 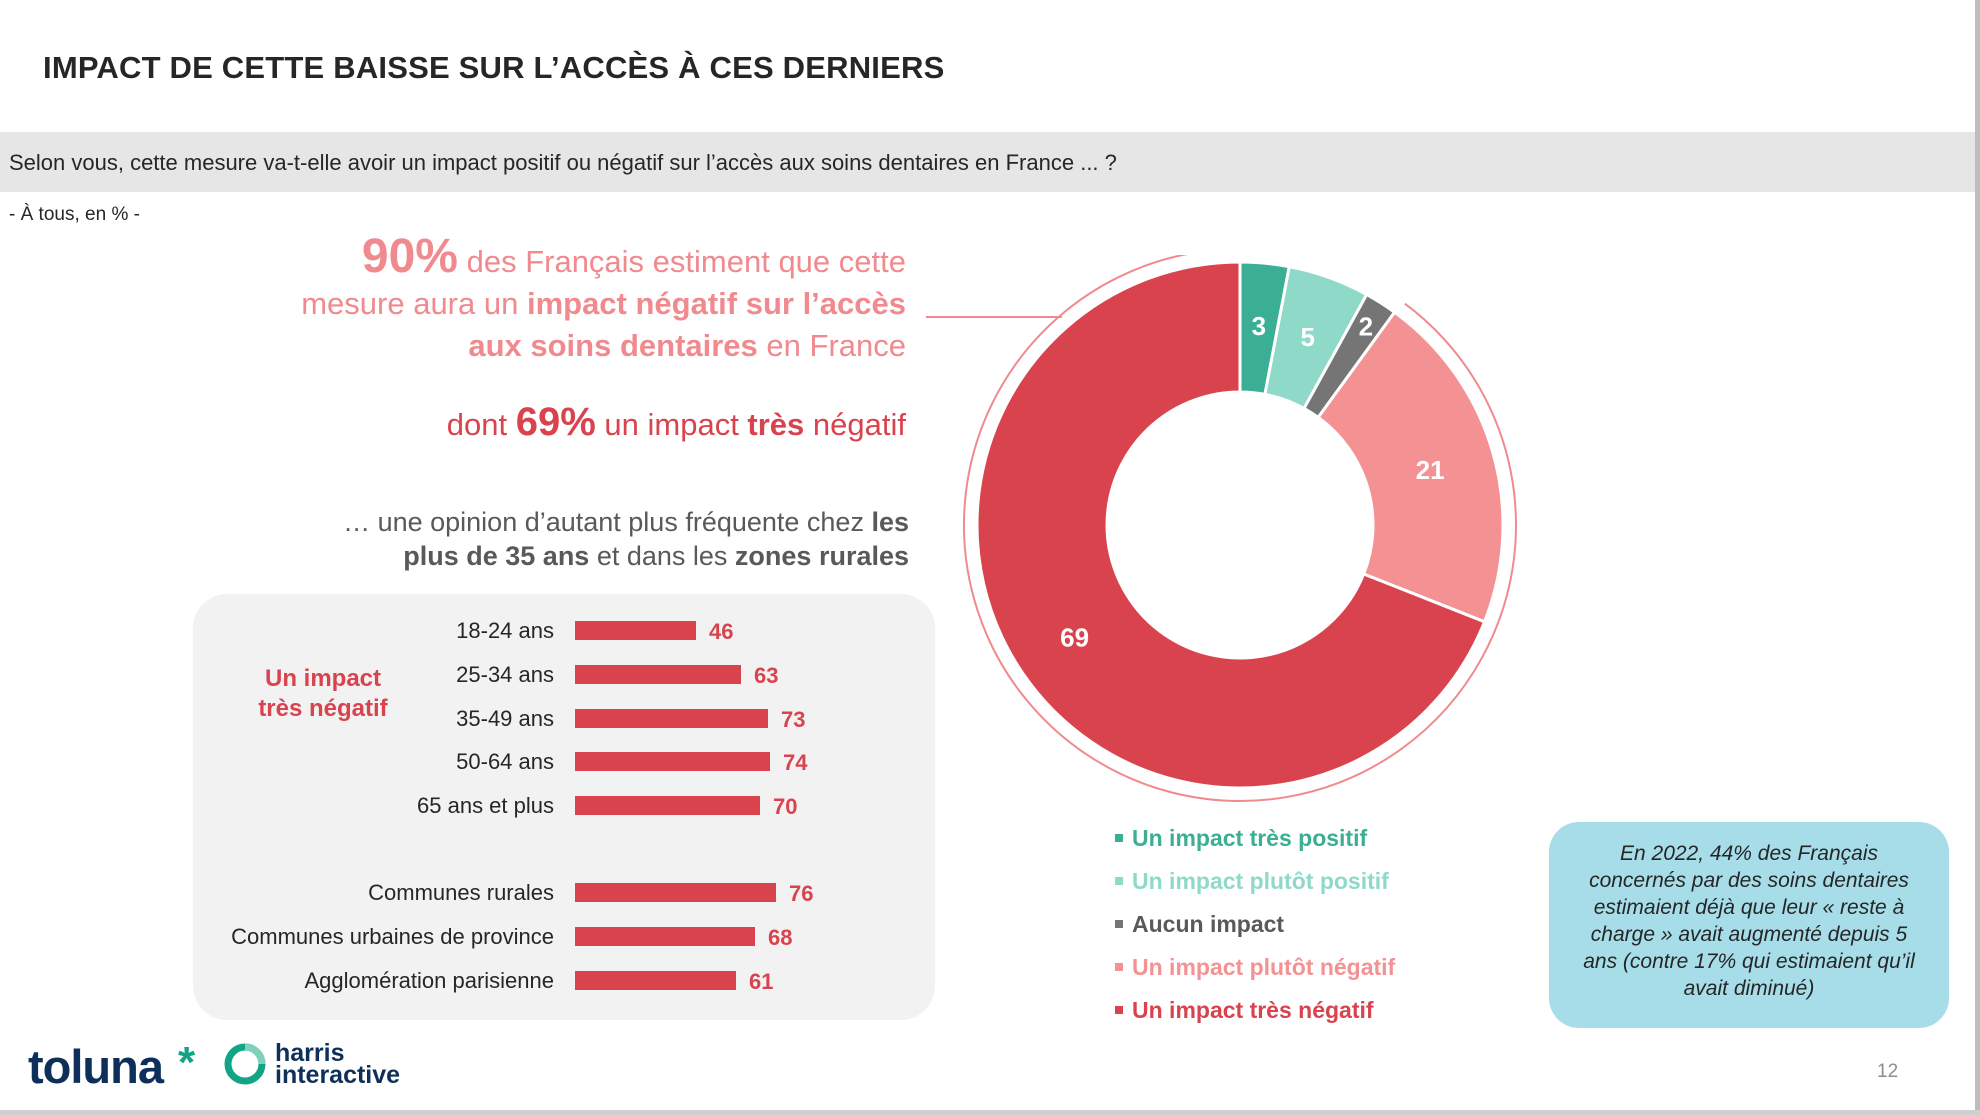 What do you see at coordinates (322, 678) in the screenshot?
I see `breakdown-series-label-line1: Un impact` at bounding box center [322, 678].